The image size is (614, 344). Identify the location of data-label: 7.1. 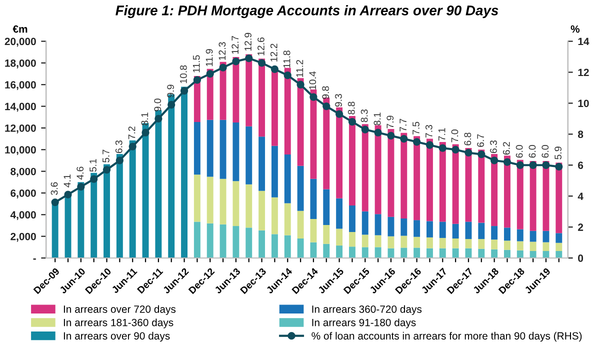
(442, 134).